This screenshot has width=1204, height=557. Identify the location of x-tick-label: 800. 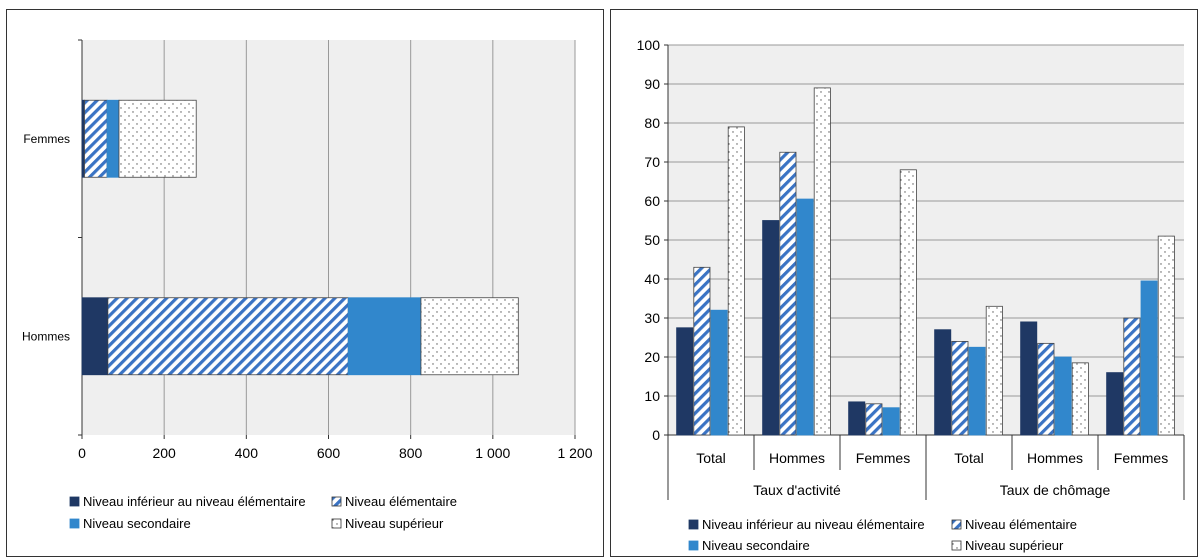
(411, 453).